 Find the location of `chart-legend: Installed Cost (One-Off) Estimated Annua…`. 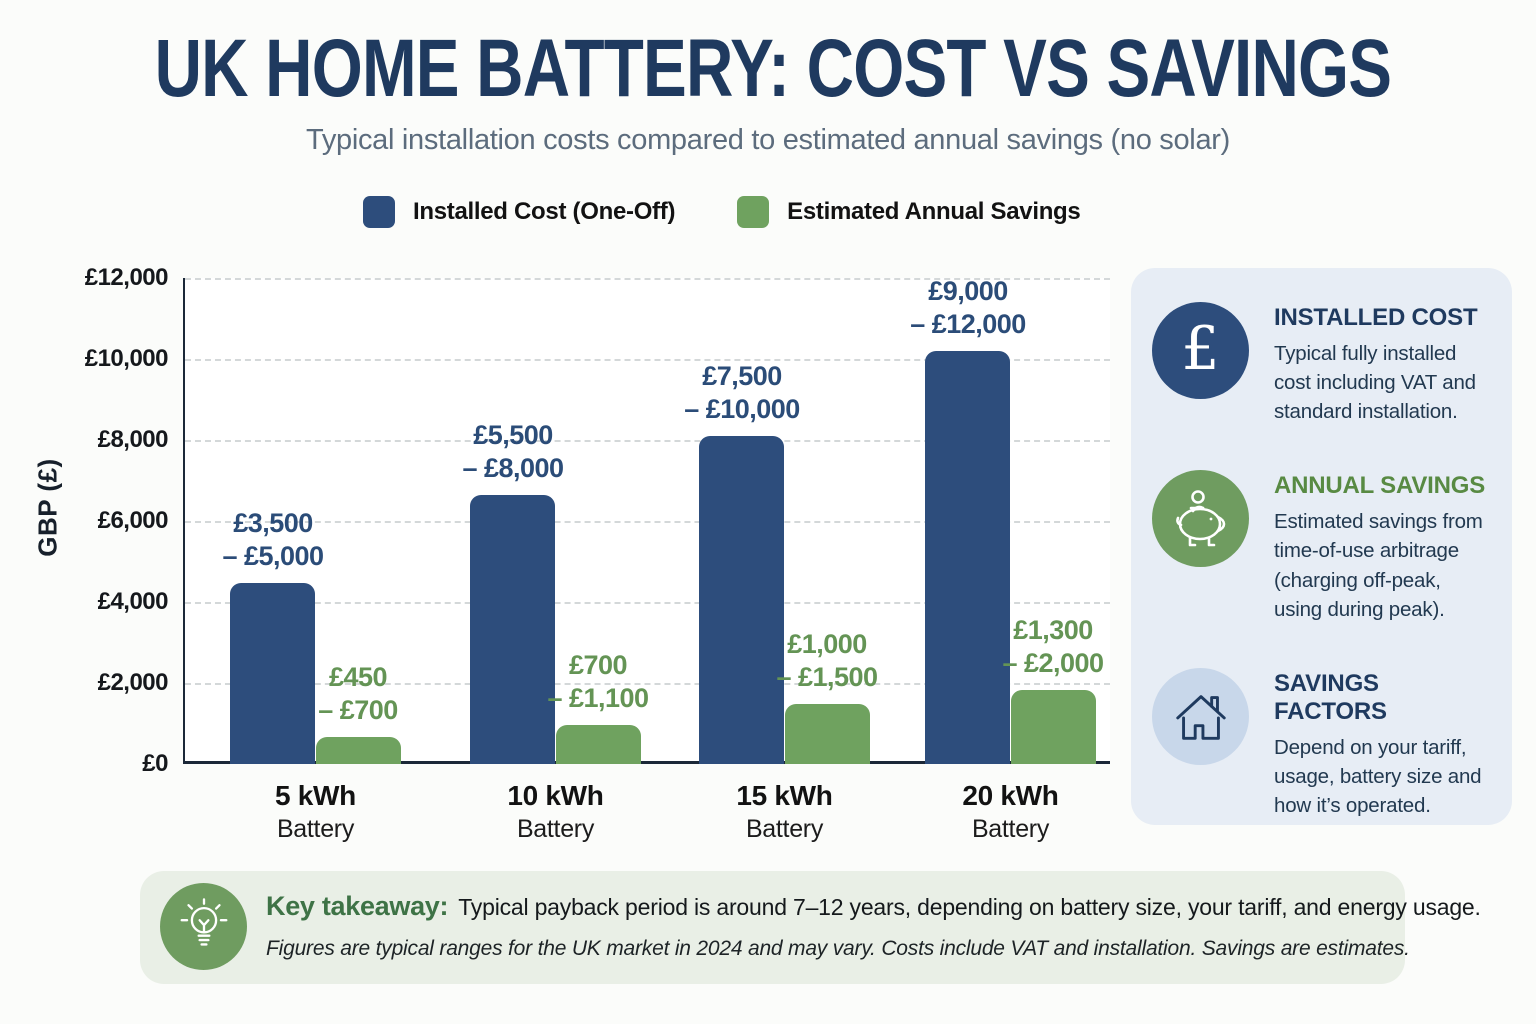

chart-legend: Installed Cost (One-Off) Estimated Annua… is located at coordinates (722, 212).